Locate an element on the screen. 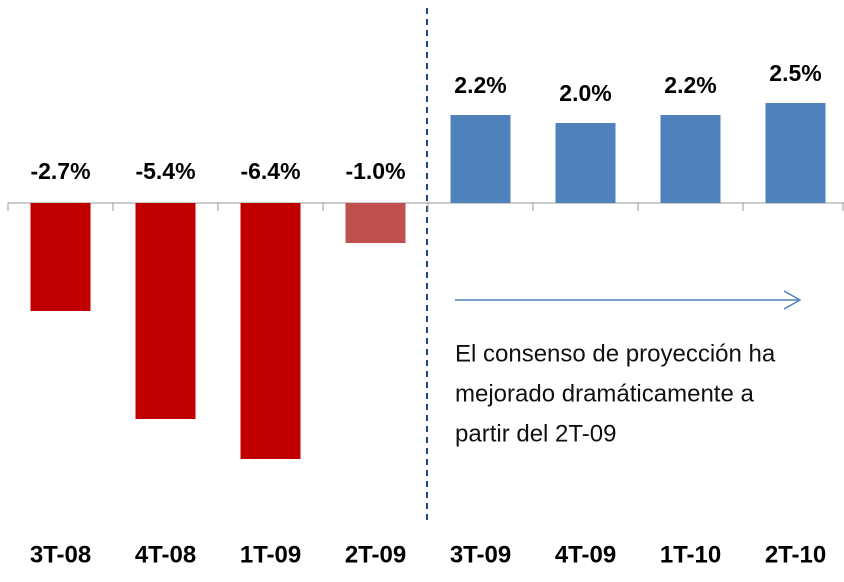 This screenshot has height=582, width=844. value-label: -6.4% is located at coordinates (270, 171).